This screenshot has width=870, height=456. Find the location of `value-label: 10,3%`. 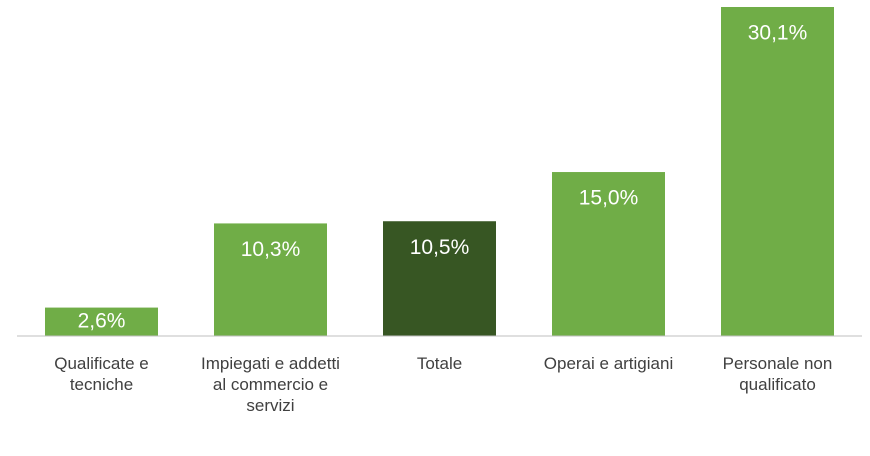

value-label: 10,3% is located at coordinates (271, 249).